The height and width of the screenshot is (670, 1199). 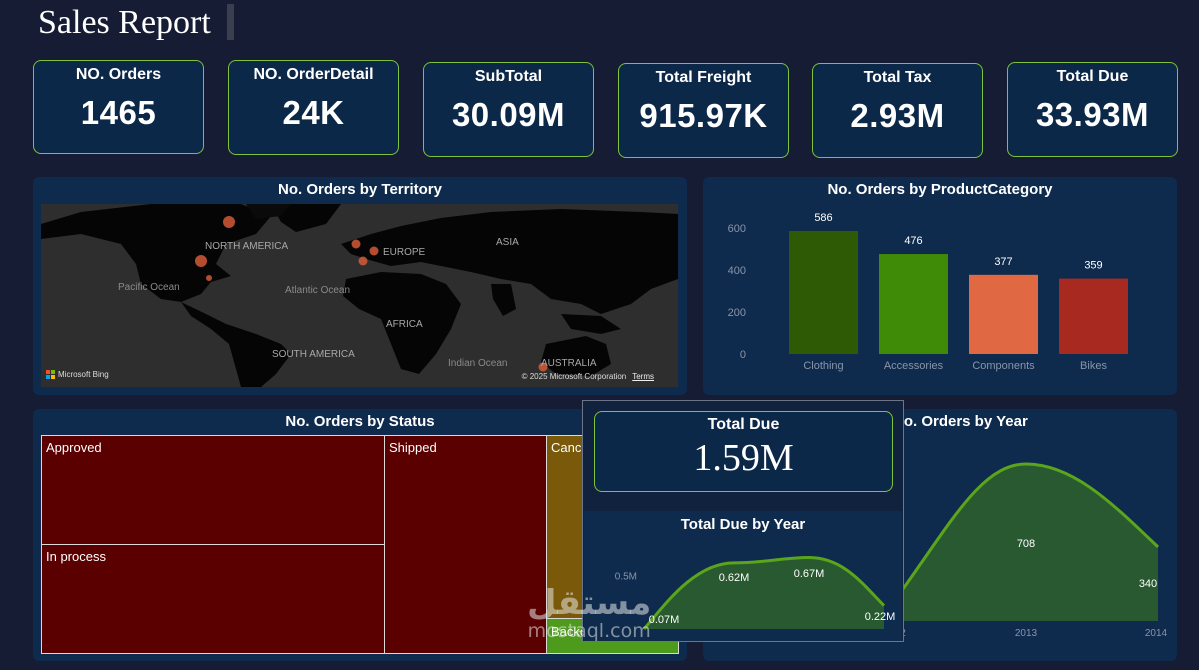 I want to click on tooltip-kpi-card: Total Due 1.59M, so click(x=743, y=451).